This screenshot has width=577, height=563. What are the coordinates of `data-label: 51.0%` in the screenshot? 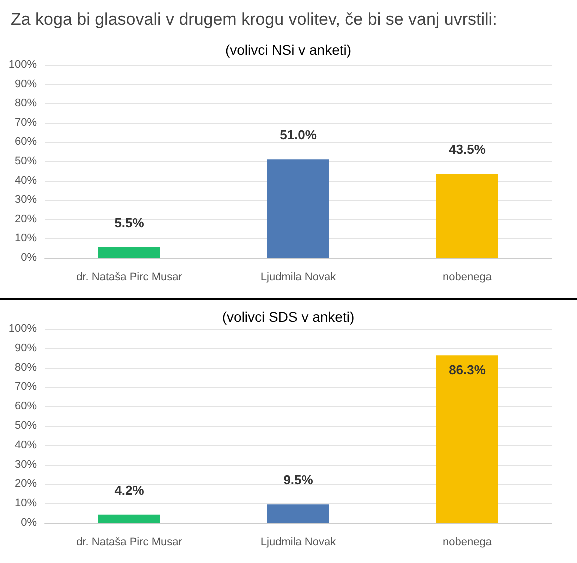 It's located at (299, 135).